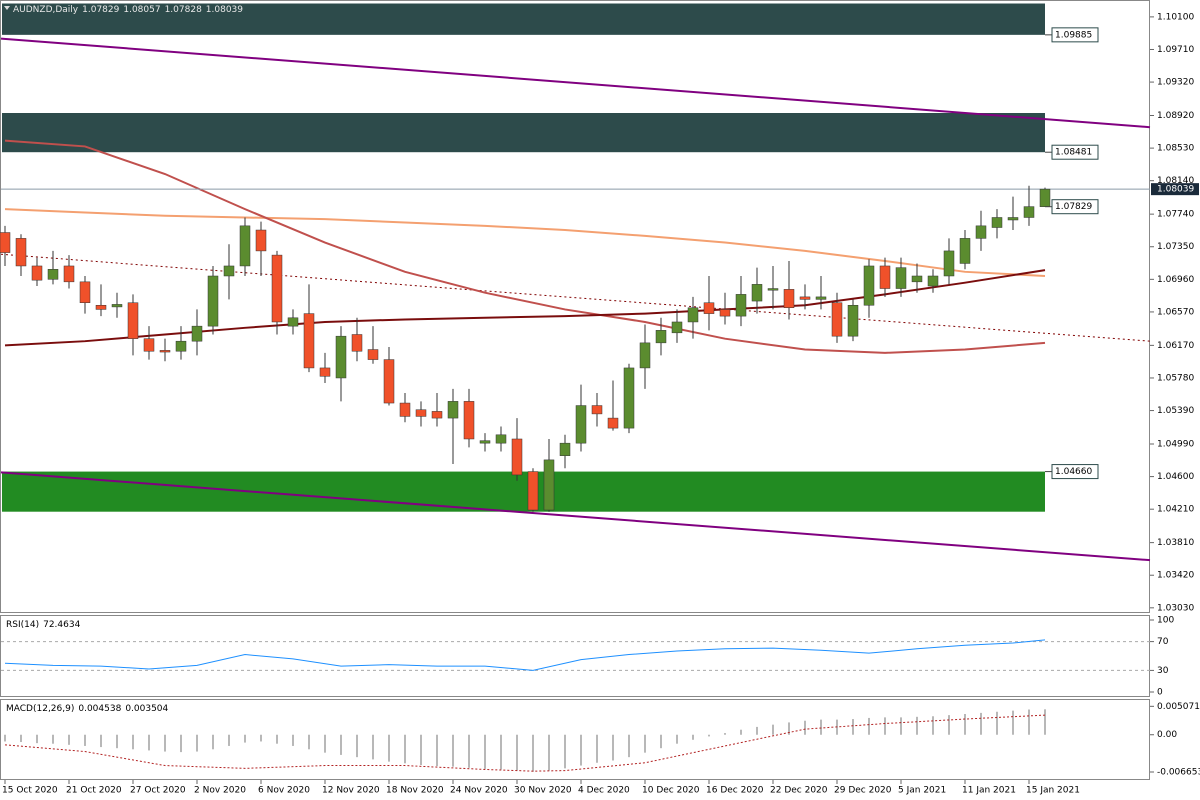 The height and width of the screenshot is (800, 1200). I want to click on y-tick-label: 1.03810, so click(1175, 543).